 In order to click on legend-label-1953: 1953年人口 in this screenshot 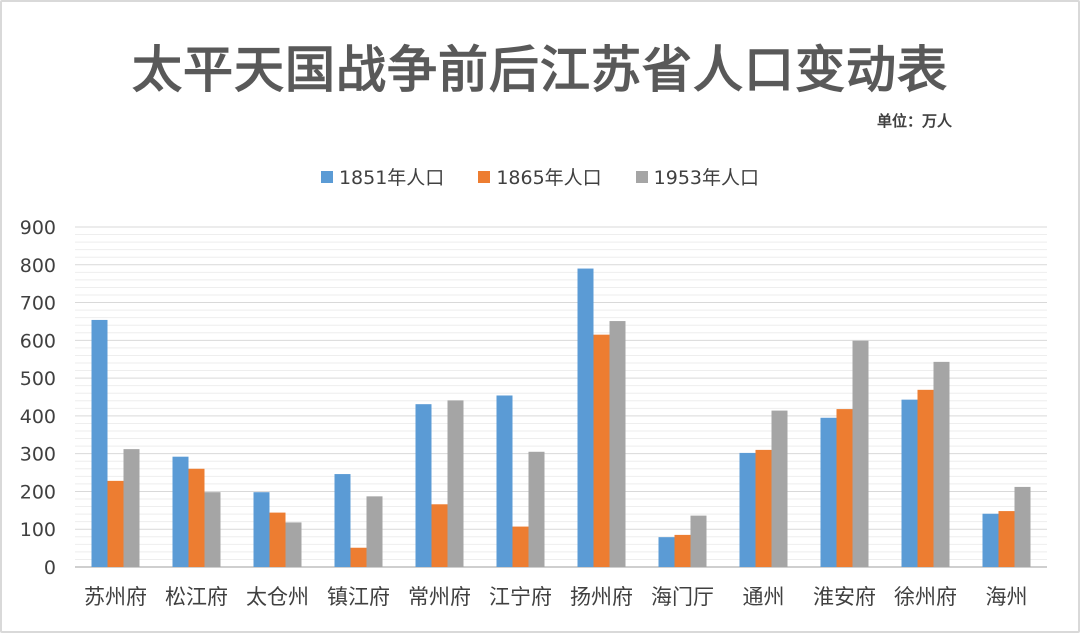, I will do `click(706, 178)`.